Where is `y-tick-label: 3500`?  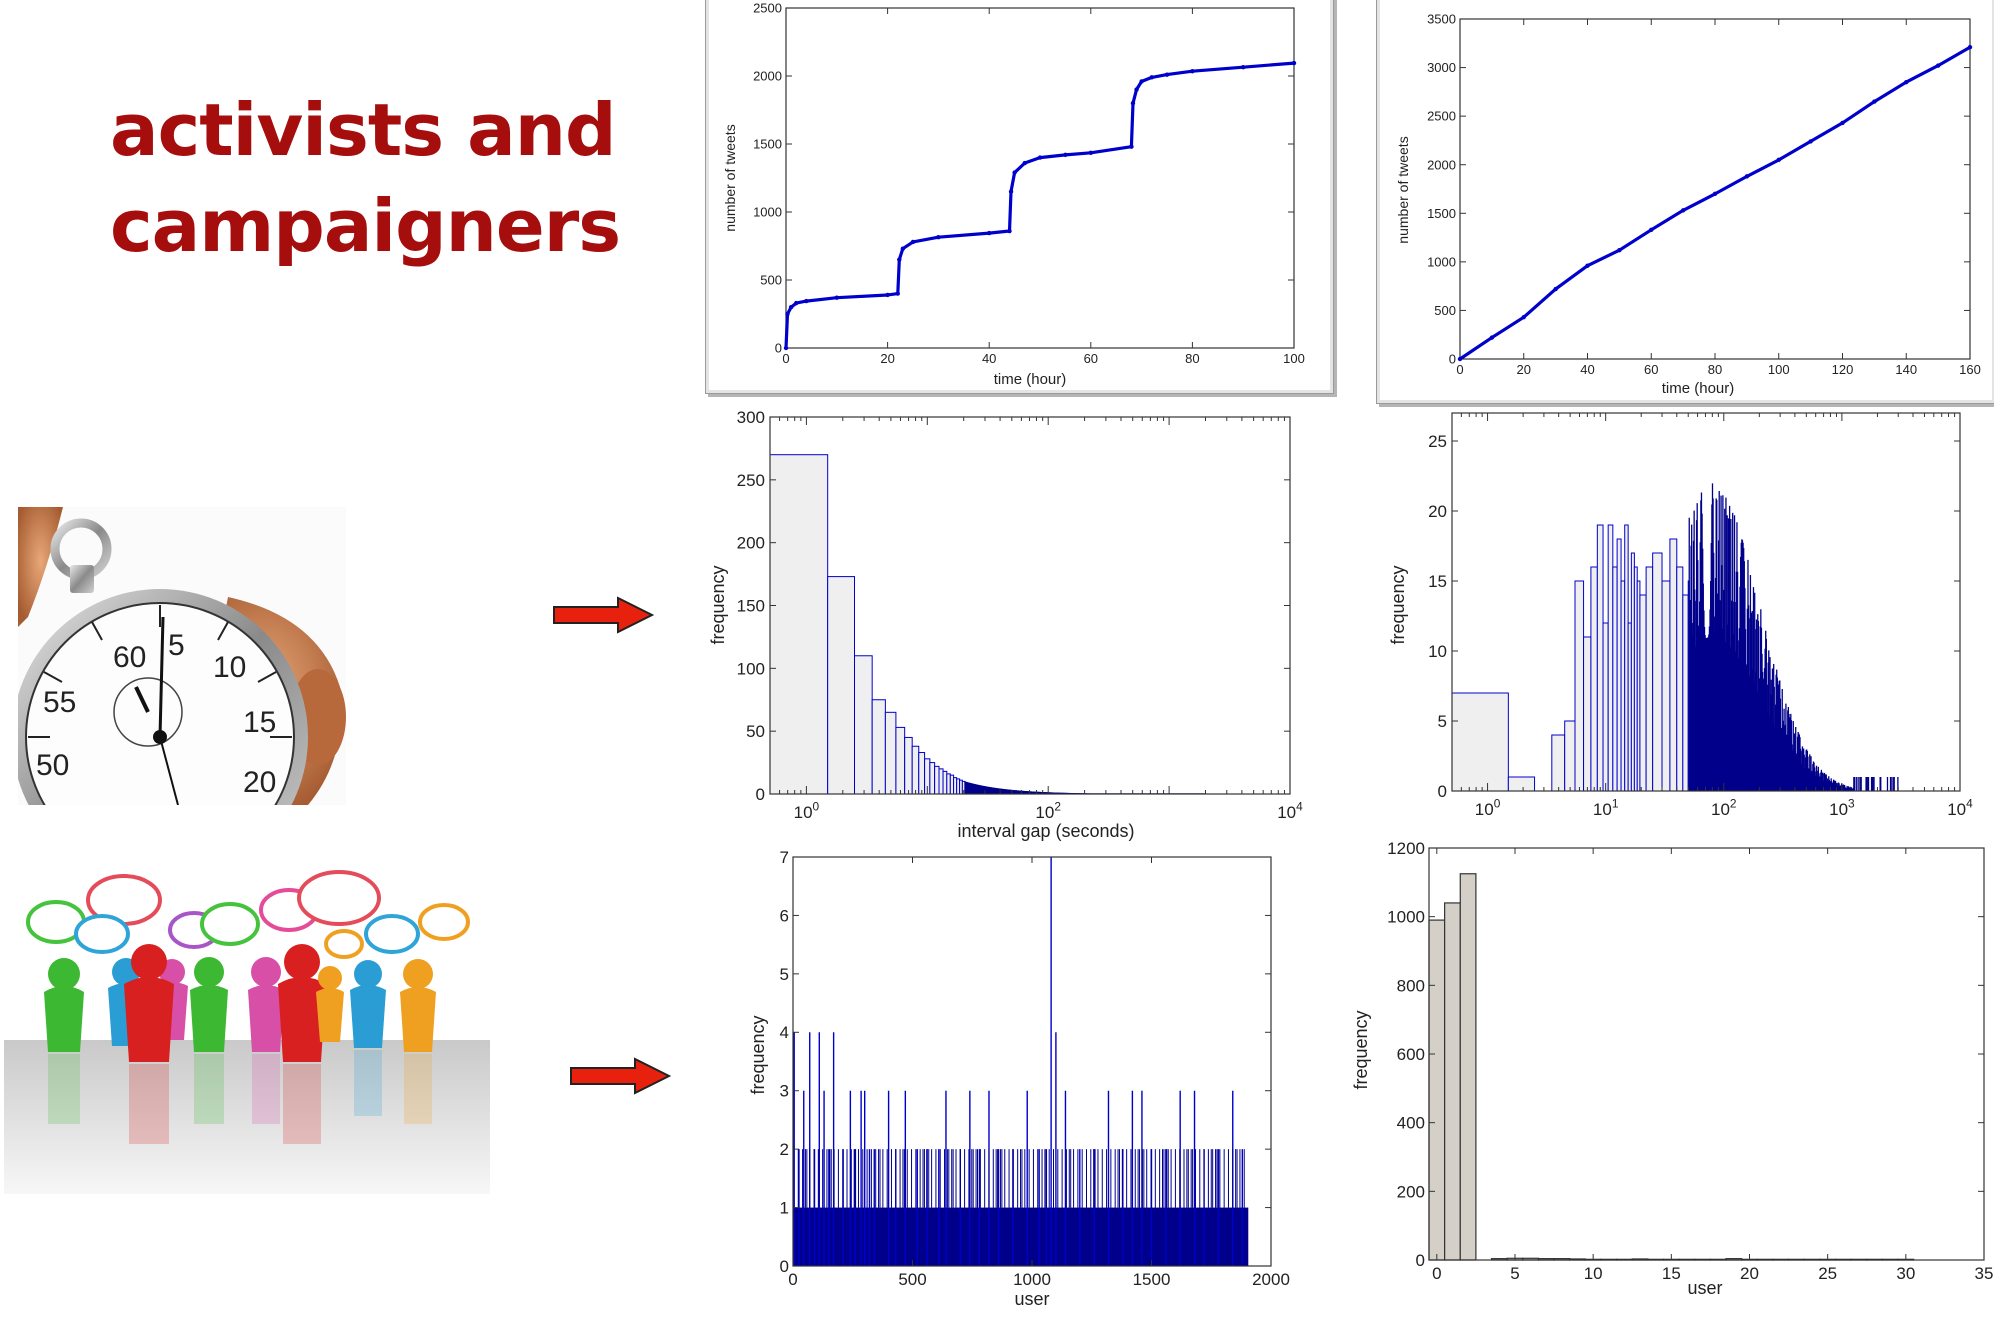
y-tick-label: 3500 is located at coordinates (1441, 19).